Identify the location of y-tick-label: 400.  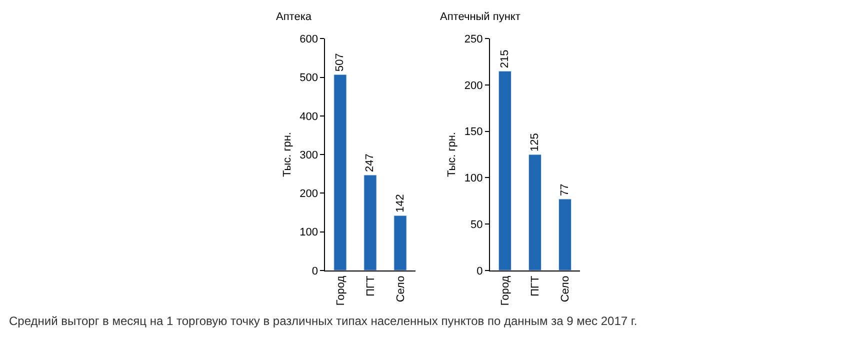
(309, 116).